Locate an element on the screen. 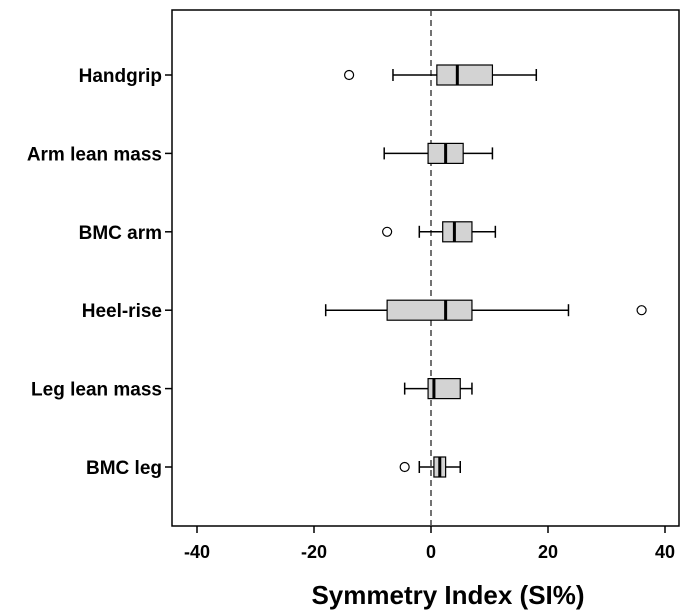  x-axis-title: Symmetry Index (SI%) is located at coordinates (447, 595).